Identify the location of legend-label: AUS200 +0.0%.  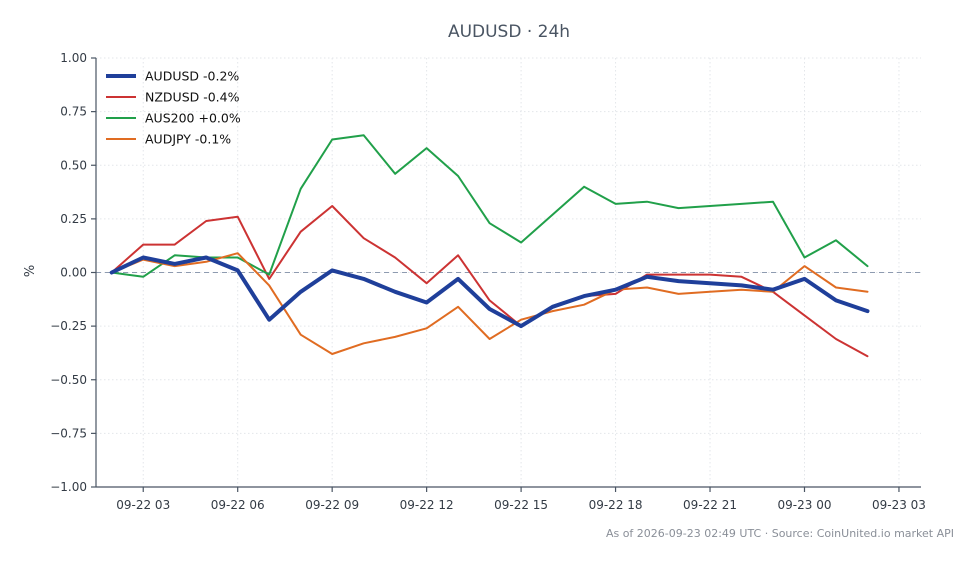
(193, 118).